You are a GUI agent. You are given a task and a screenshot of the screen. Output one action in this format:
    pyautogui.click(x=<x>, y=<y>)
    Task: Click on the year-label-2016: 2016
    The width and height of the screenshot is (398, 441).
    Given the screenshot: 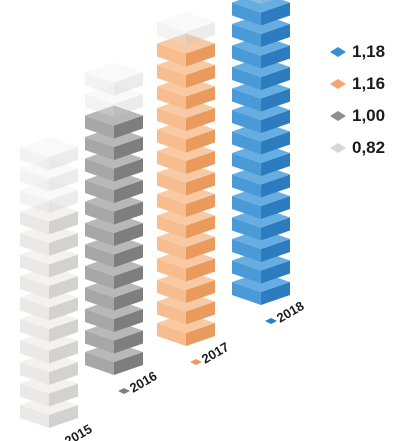 What is the action you would take?
    pyautogui.click(x=143, y=381)
    